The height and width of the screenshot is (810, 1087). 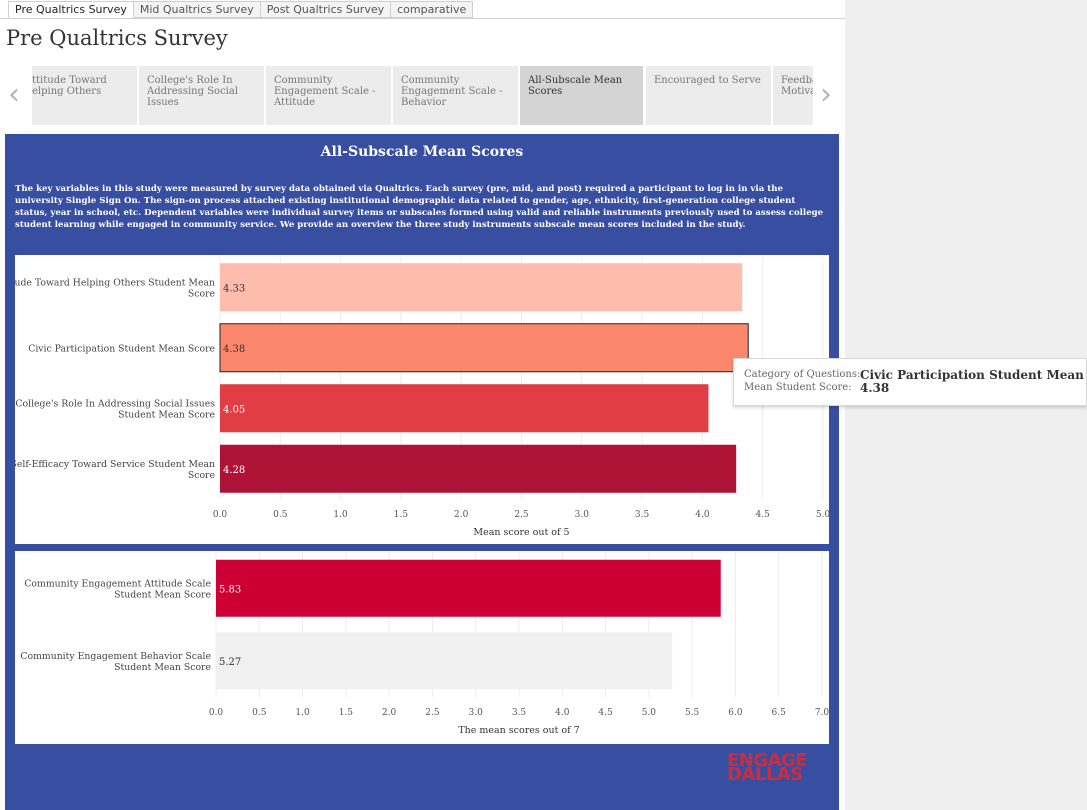 I want to click on tab-pre-survey: Pre Qualtrics Survey, so click(x=71, y=9).